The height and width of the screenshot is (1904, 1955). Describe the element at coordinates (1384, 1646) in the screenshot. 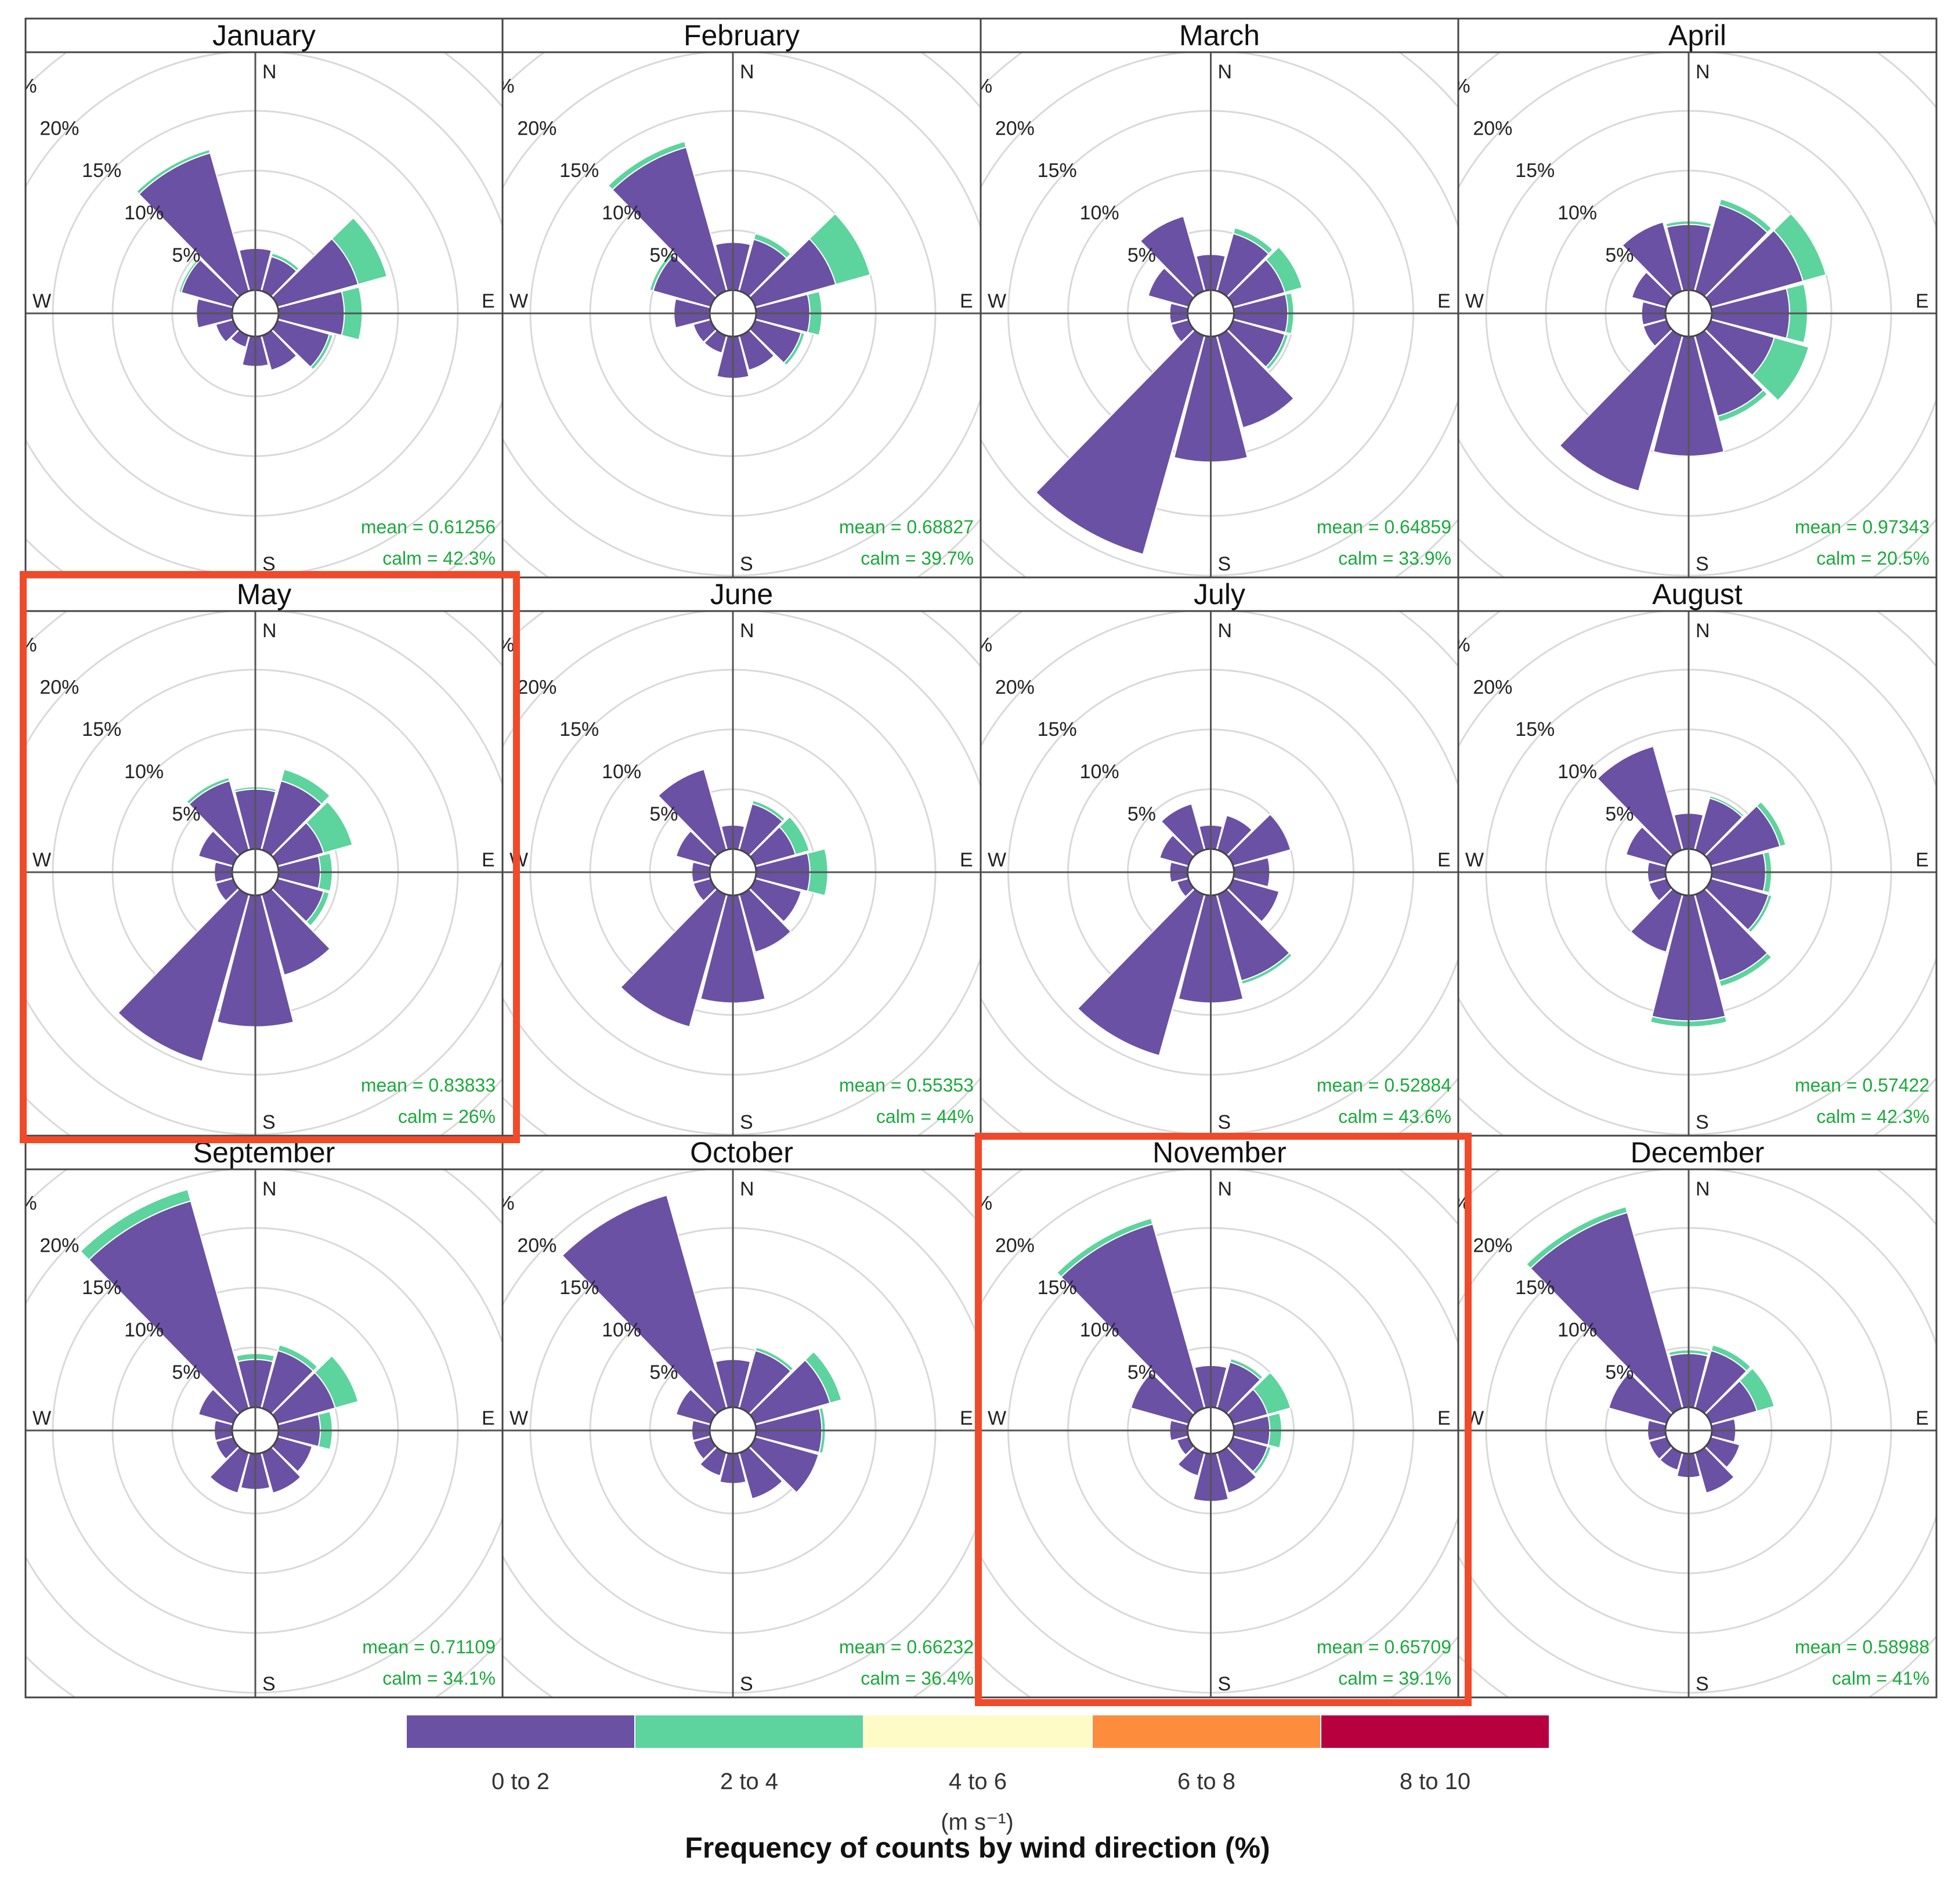

I see `mean-label: mean = 0.65709` at that location.